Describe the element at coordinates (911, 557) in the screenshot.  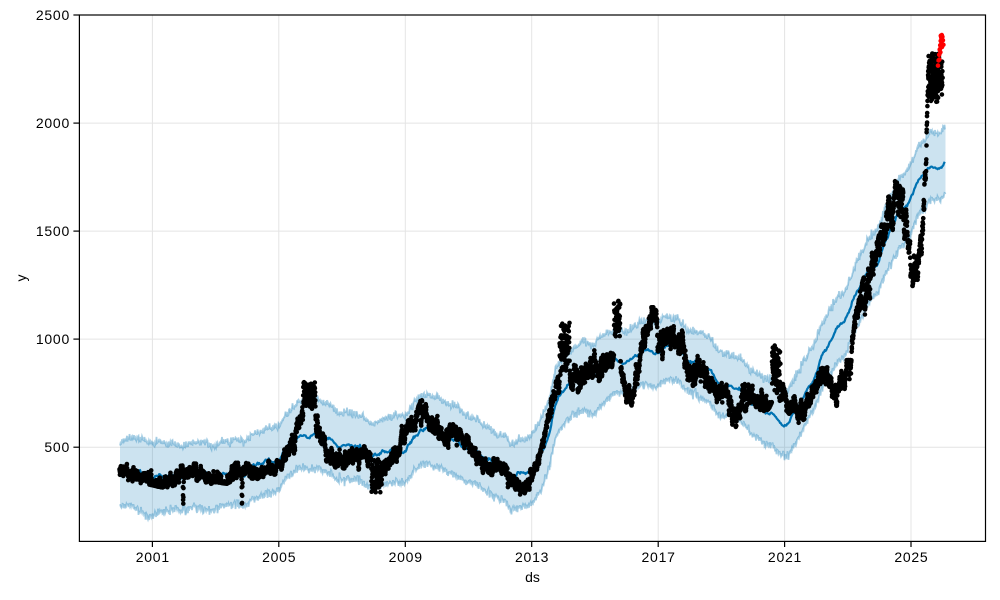
I see `svg-text: 2025` at that location.